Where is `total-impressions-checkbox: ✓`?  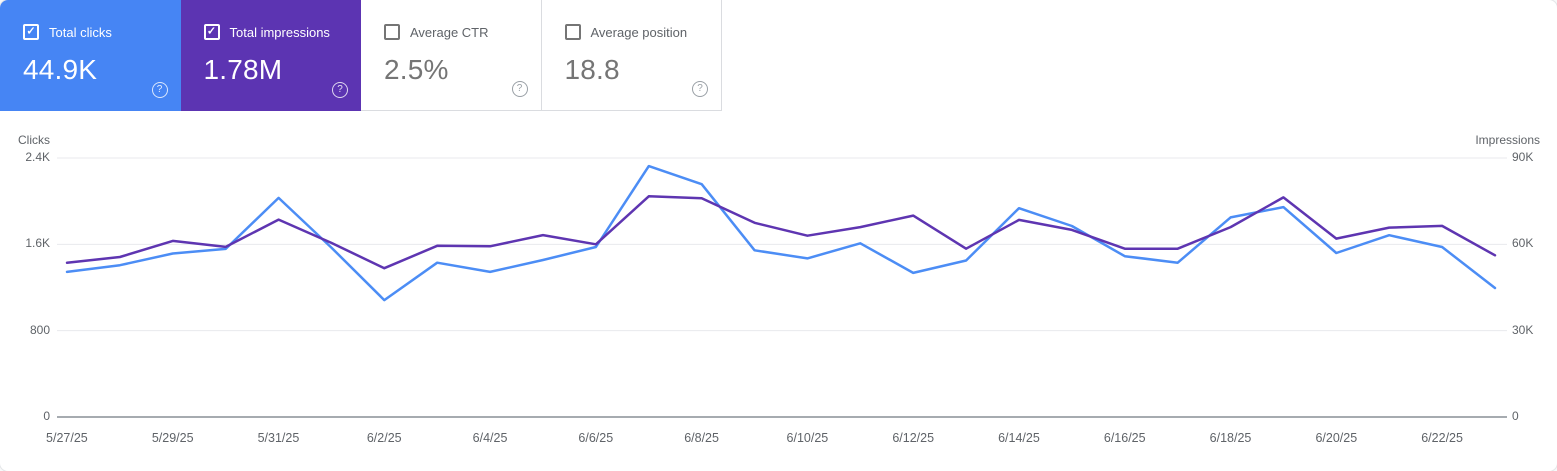 total-impressions-checkbox: ✓ is located at coordinates (211, 32).